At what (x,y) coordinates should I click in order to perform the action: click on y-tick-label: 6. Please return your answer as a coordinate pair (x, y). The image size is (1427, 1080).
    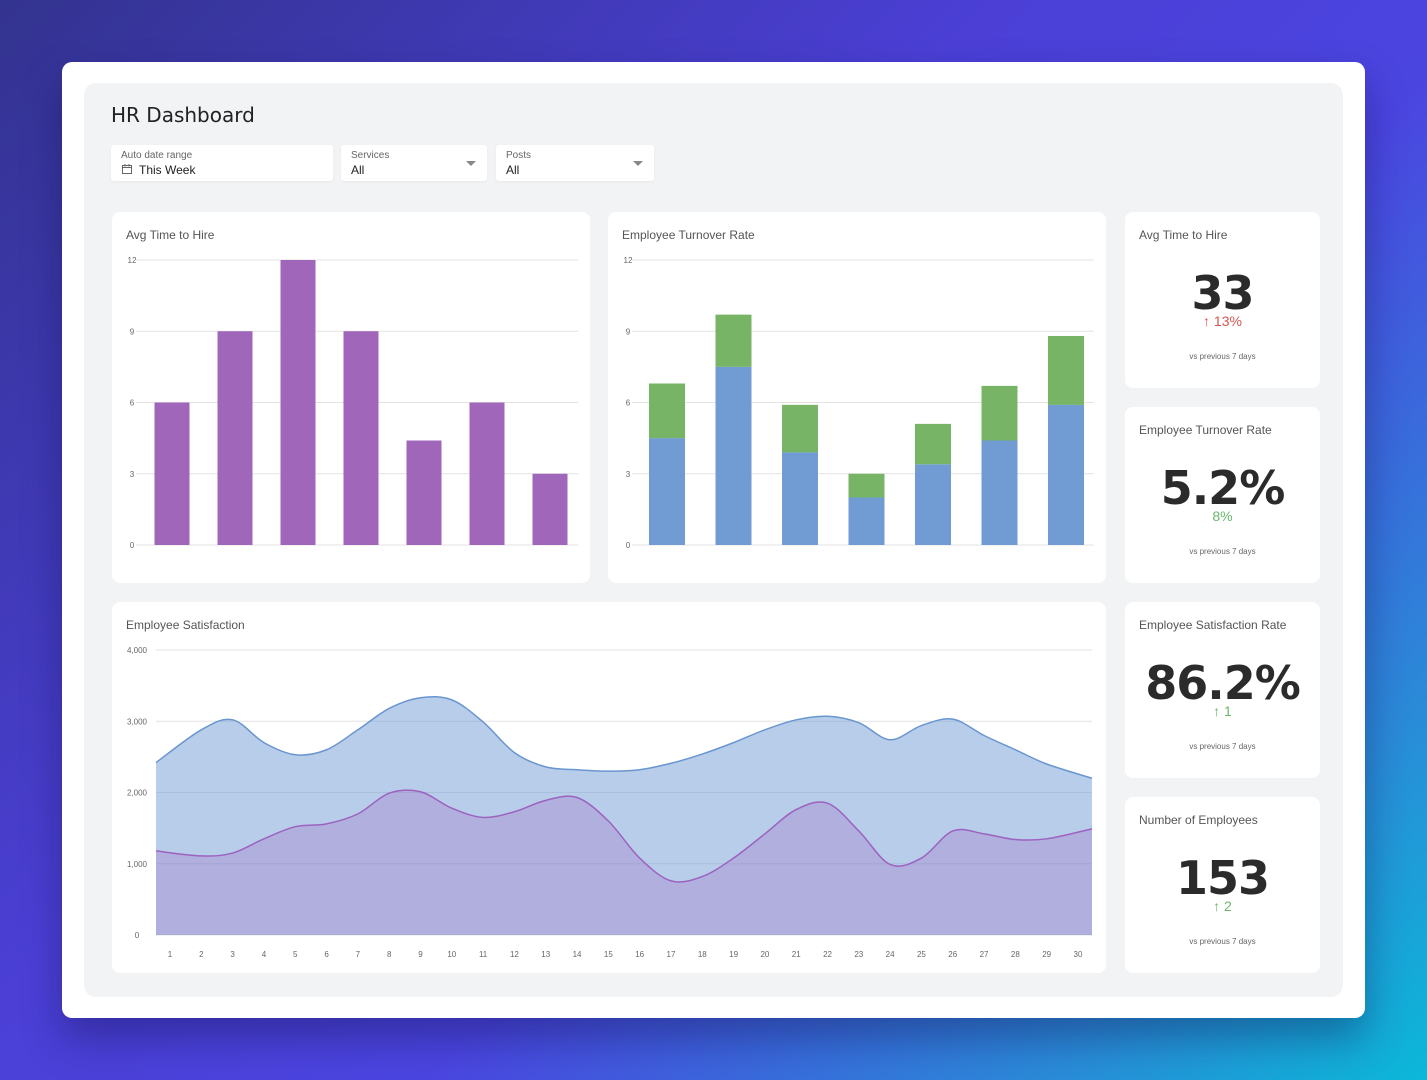
    Looking at the image, I should click on (132, 403).